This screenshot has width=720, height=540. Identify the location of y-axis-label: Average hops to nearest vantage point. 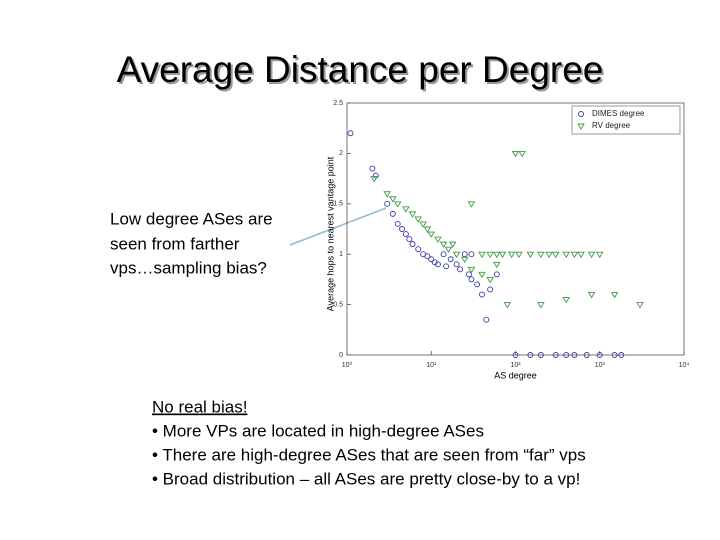
(330, 233).